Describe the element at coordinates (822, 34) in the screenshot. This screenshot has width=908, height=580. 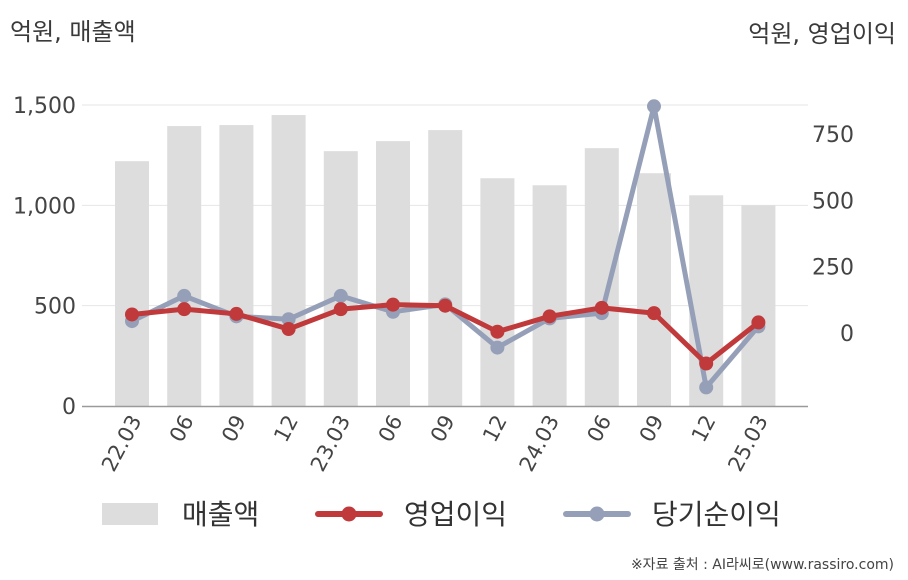
I see `right-axis-unit: 억원, 영업이익` at that location.